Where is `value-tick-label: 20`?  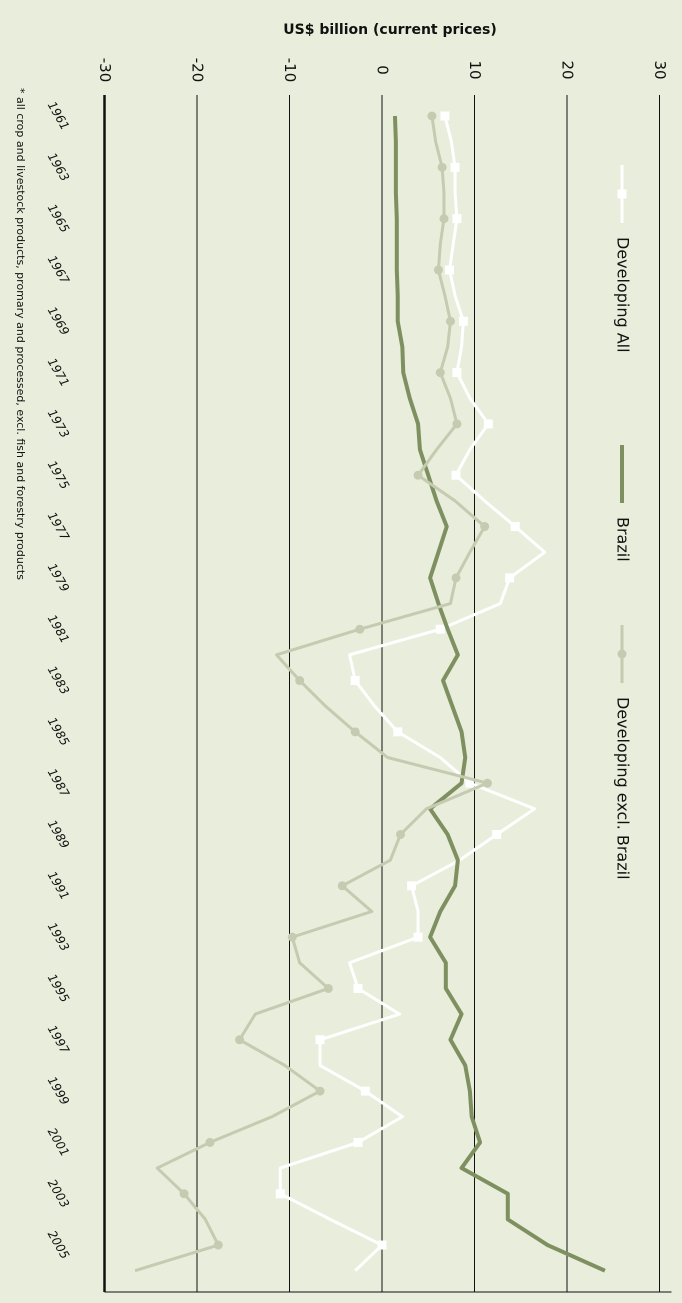
value-tick-label: 20 is located at coordinates (568, 69).